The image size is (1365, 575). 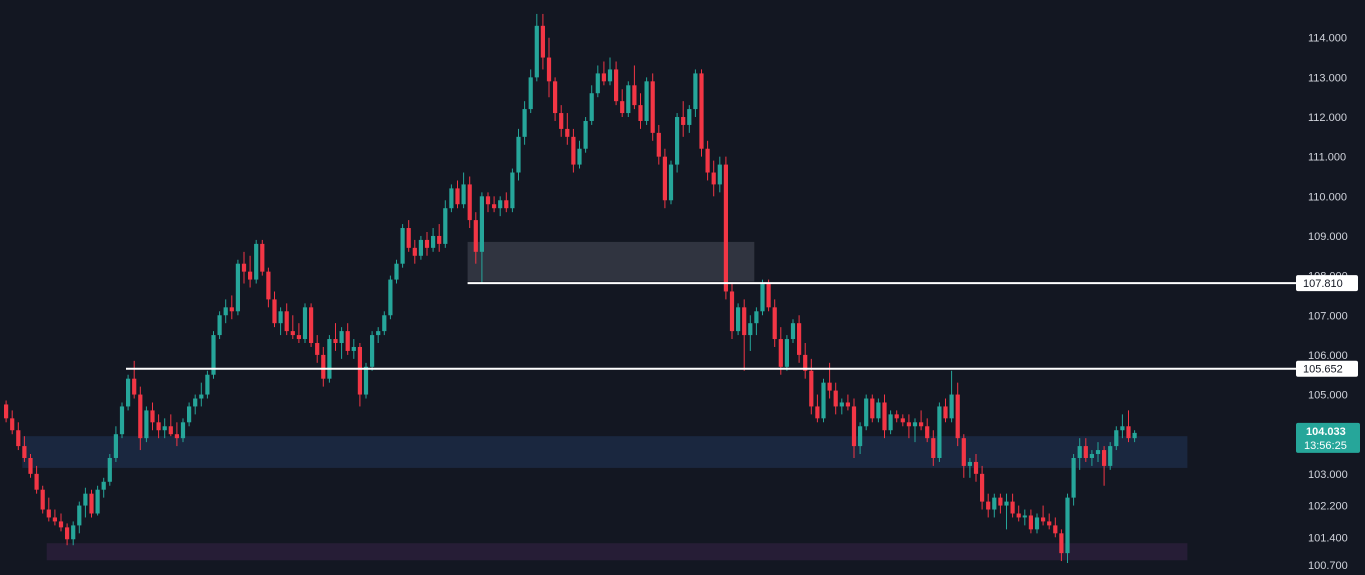 I want to click on svg-text: 107.810, so click(x=1323, y=284).